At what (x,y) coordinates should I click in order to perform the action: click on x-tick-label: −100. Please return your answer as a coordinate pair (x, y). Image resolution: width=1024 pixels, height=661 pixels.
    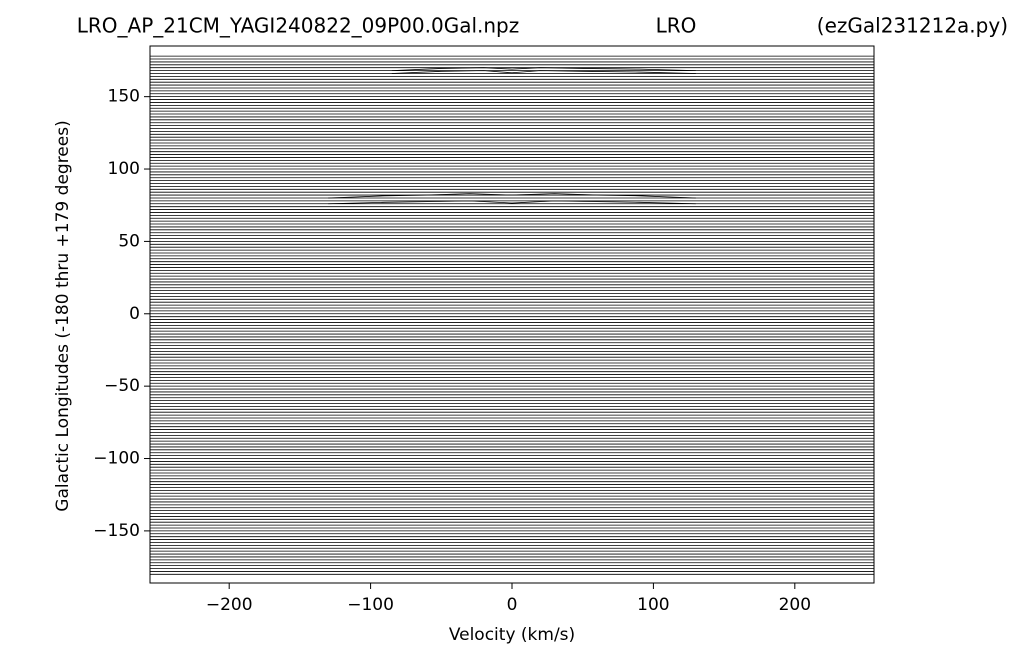
    Looking at the image, I should click on (370, 605).